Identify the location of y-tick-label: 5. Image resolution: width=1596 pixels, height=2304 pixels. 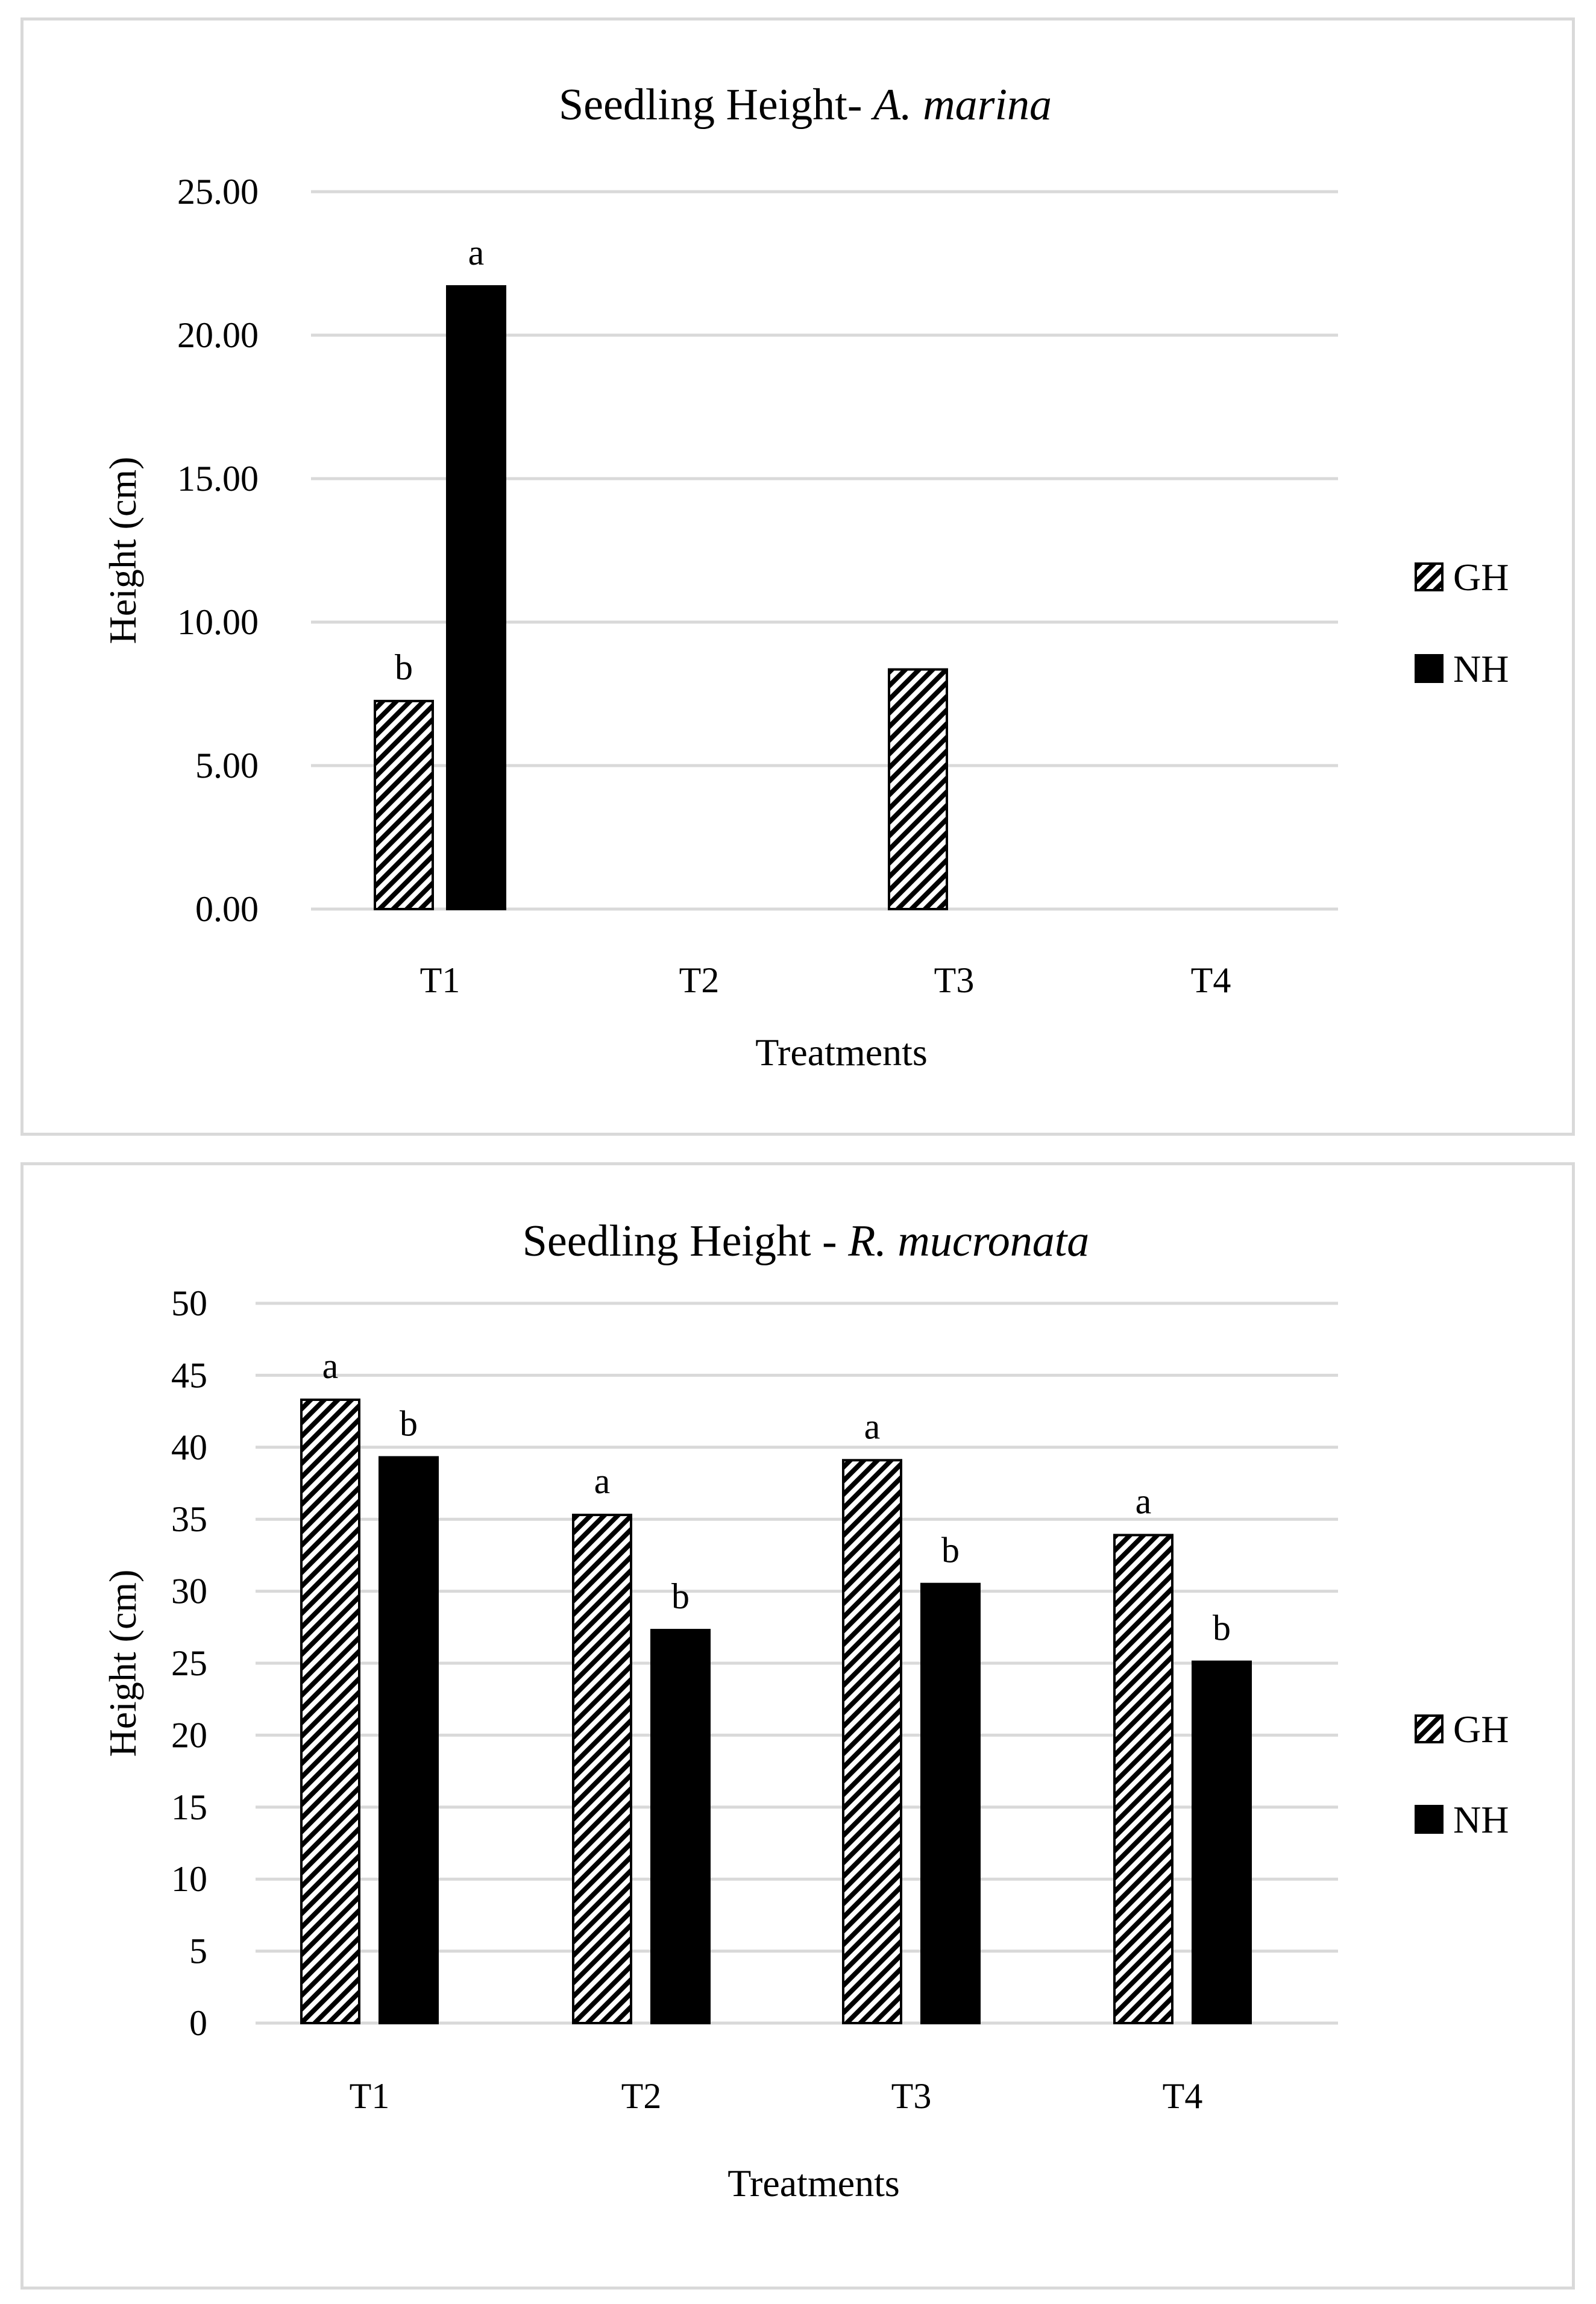
(198, 1951).